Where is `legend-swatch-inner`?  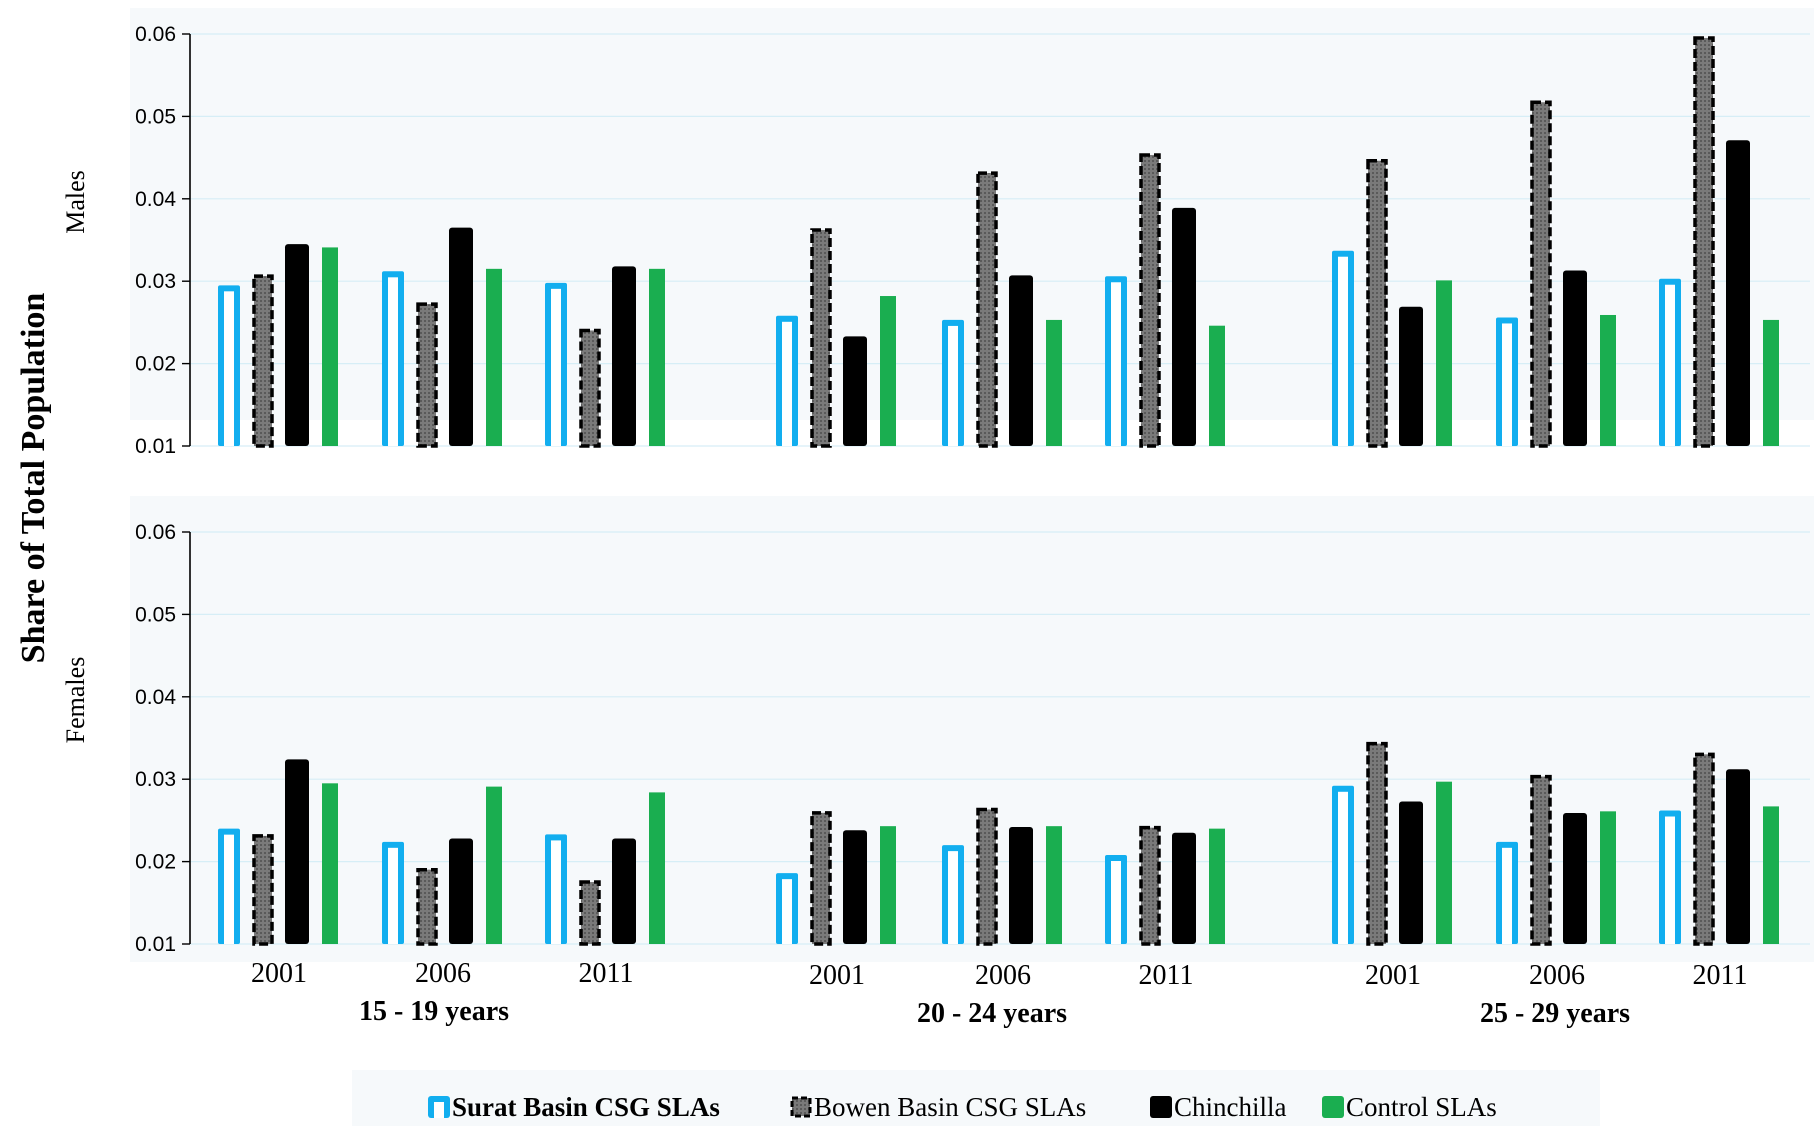 legend-swatch-inner is located at coordinates (439, 1110).